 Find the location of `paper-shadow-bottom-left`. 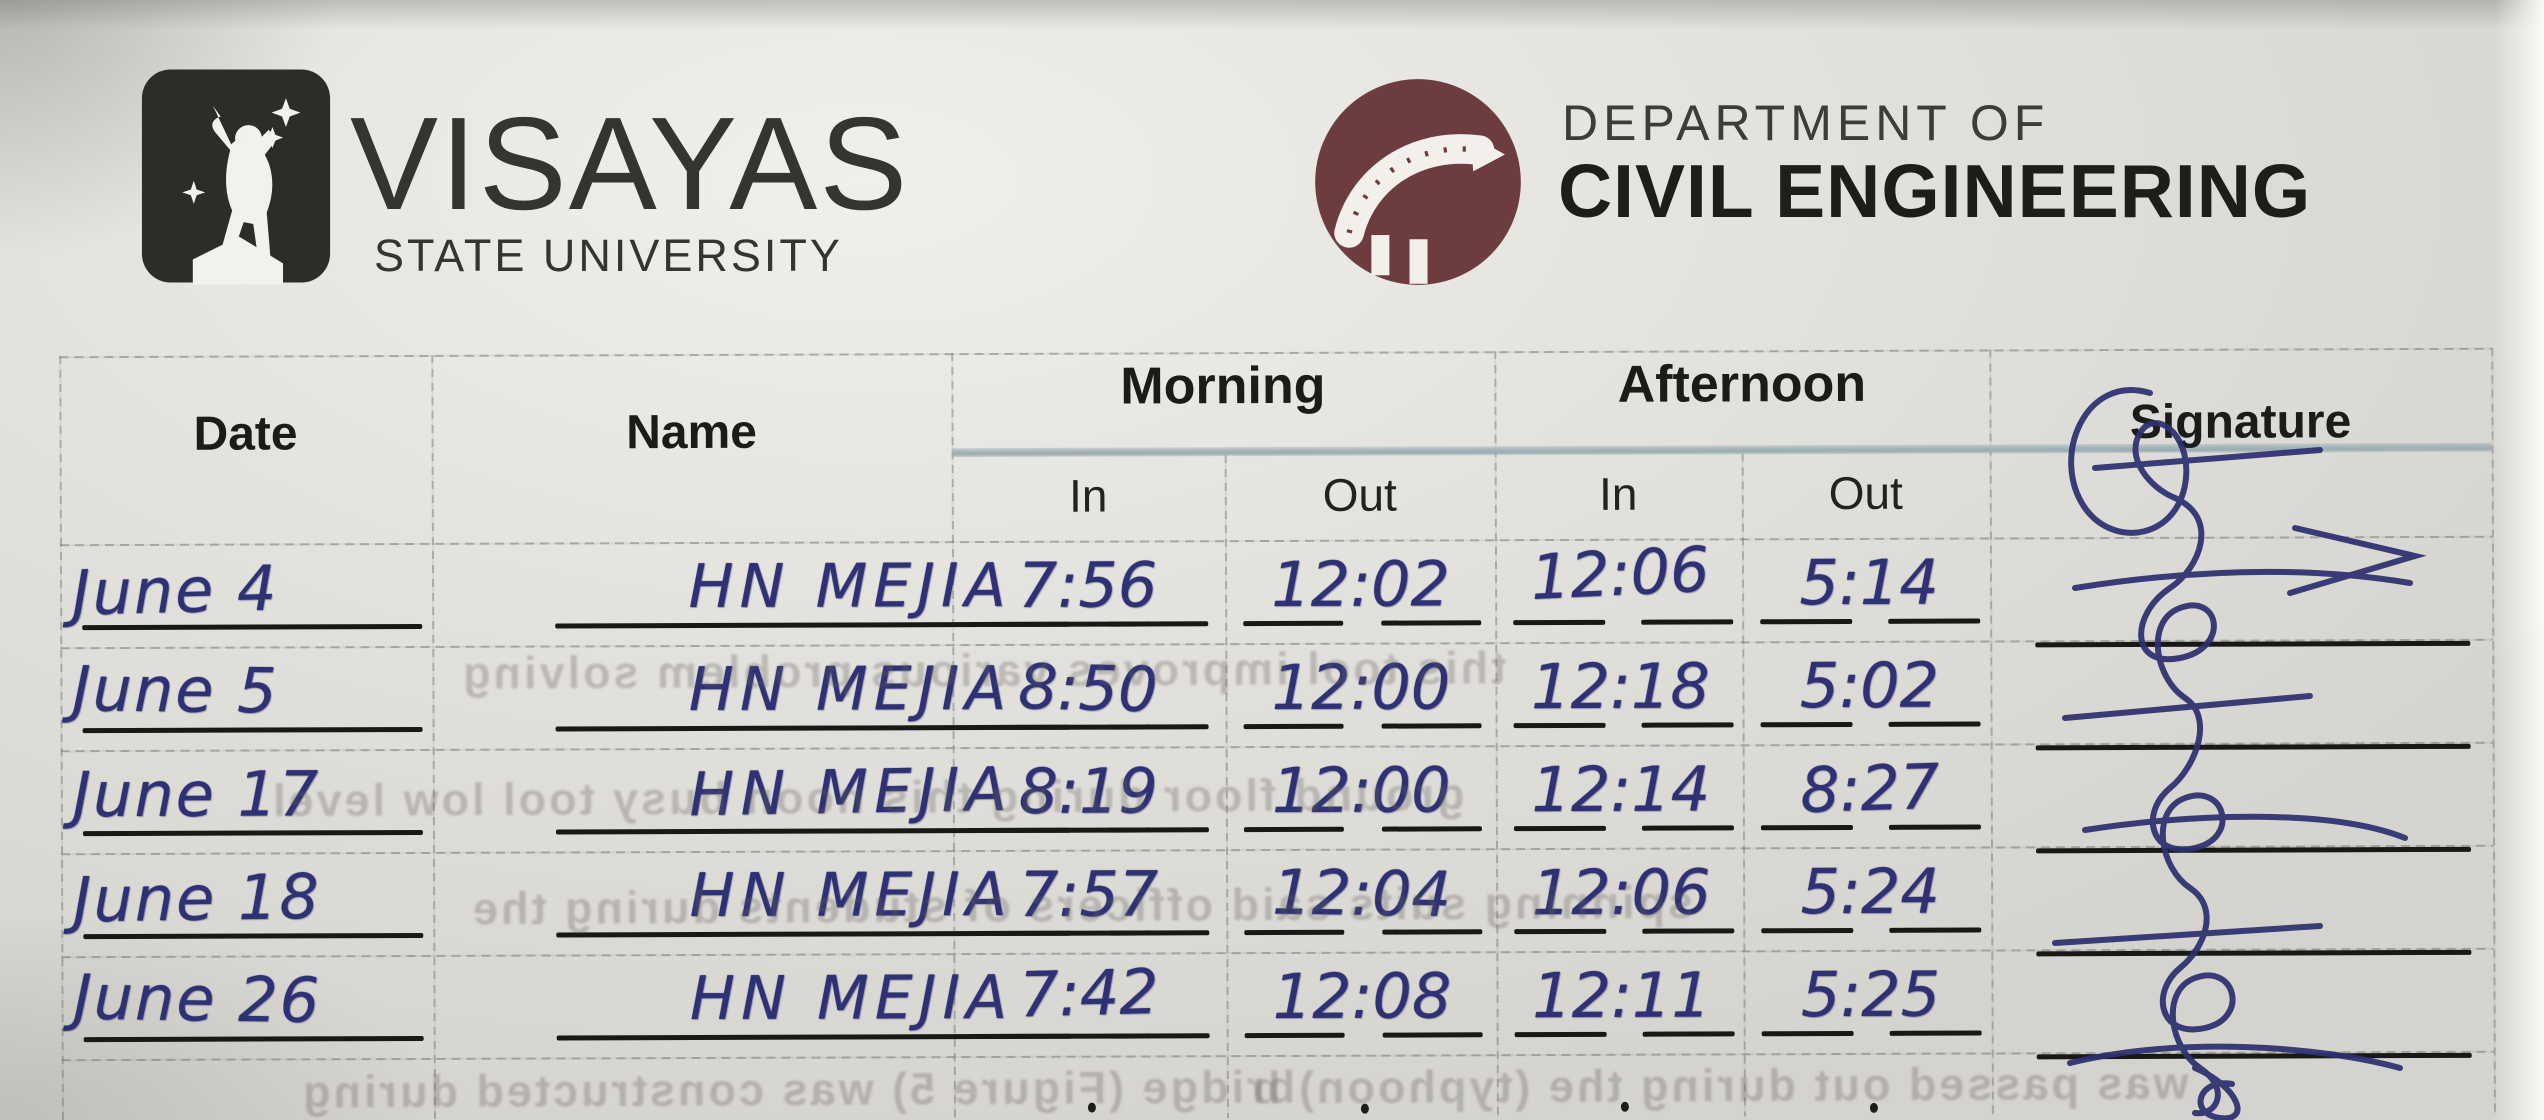

paper-shadow-bottom-left is located at coordinates (210, 1020).